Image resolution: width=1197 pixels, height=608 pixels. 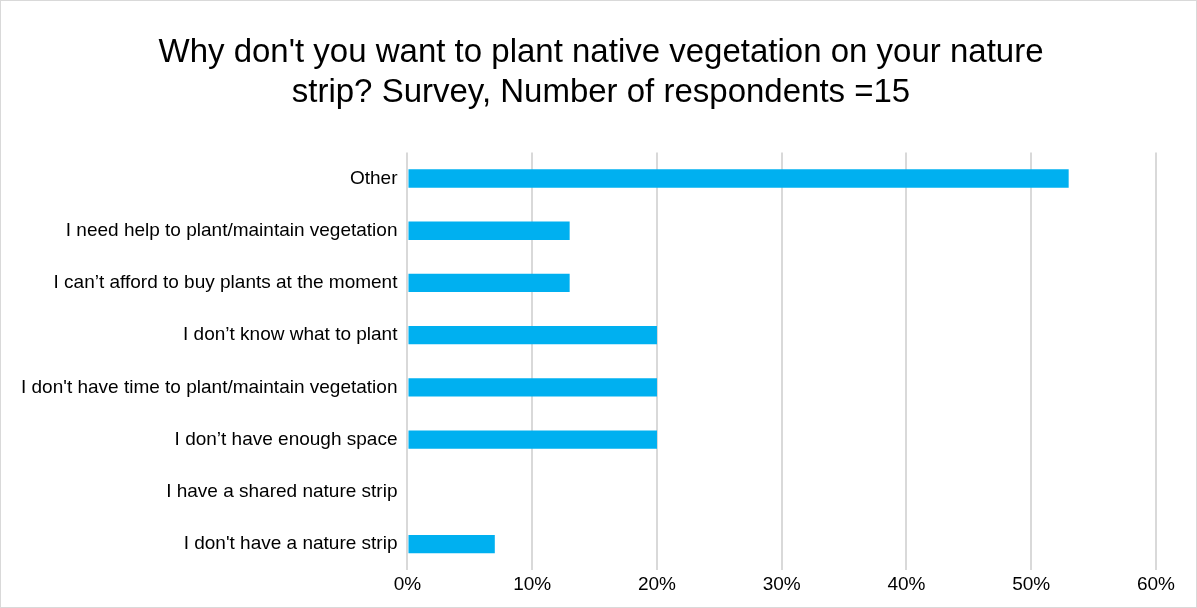 What do you see at coordinates (657, 583) in the screenshot?
I see `x-tick-label: 20%` at bounding box center [657, 583].